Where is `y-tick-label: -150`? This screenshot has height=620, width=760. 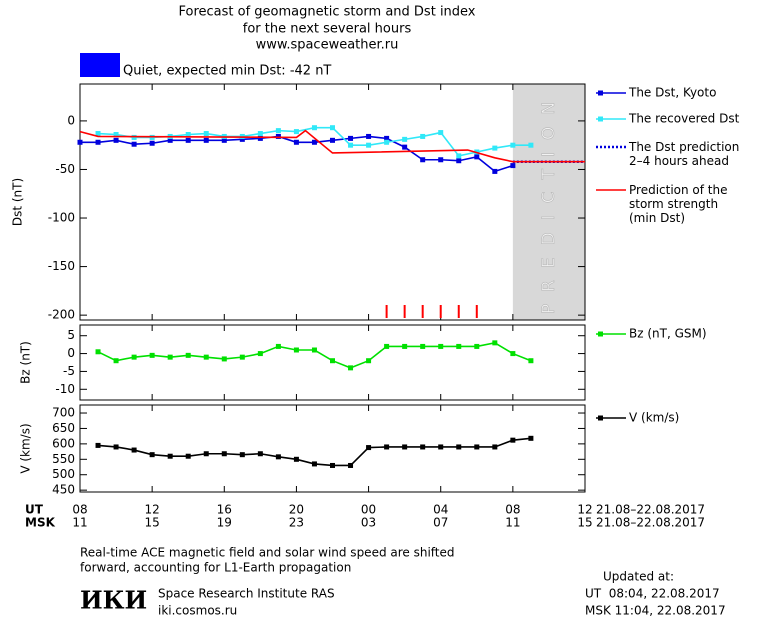 y-tick-label: -150 is located at coordinates (61, 266).